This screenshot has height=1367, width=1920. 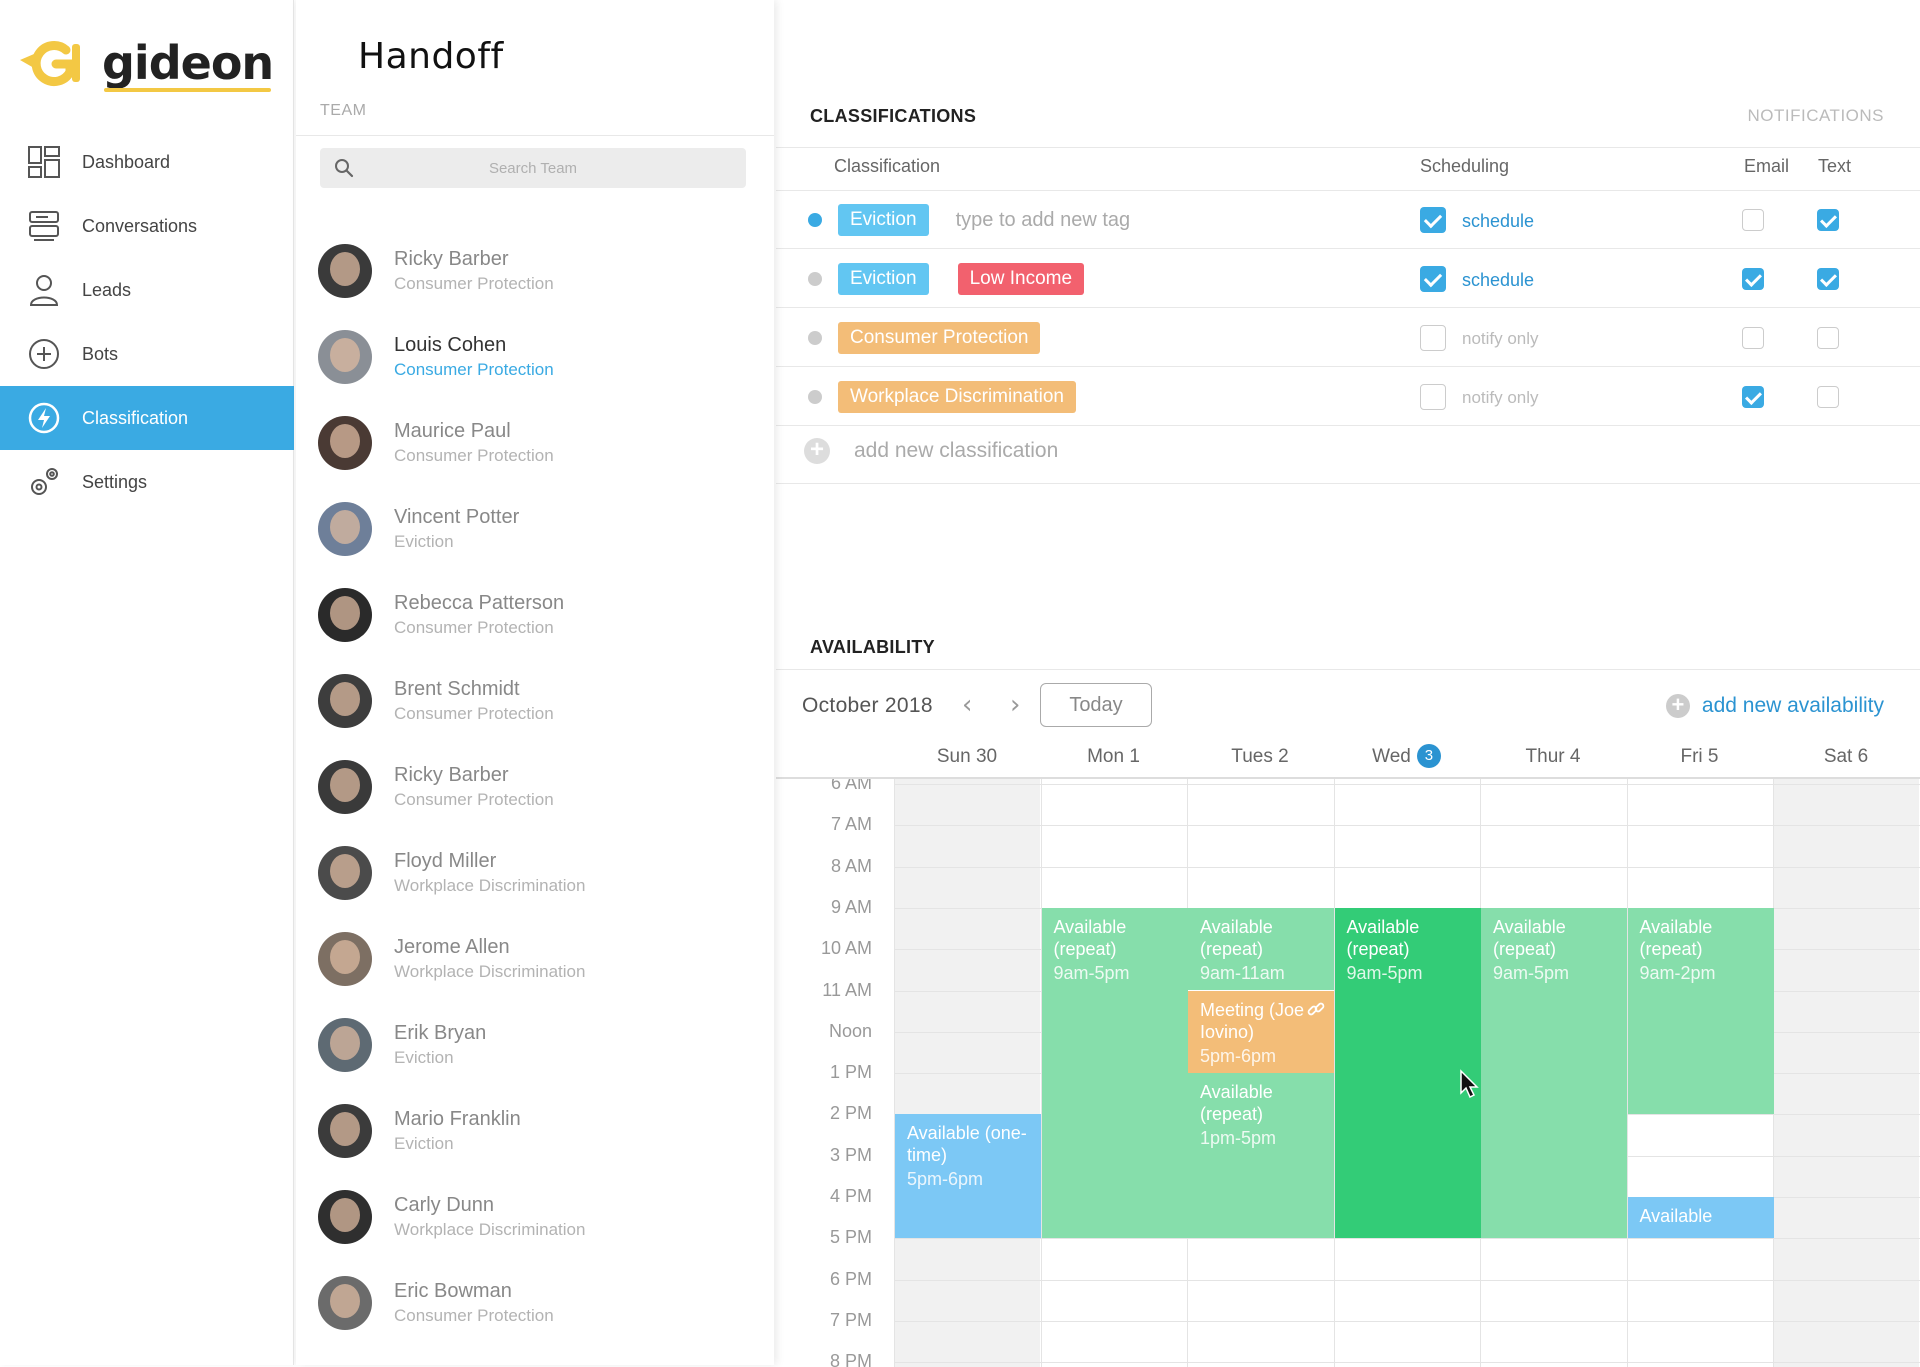 I want to click on time-label: Noon, so click(x=850, y=1030).